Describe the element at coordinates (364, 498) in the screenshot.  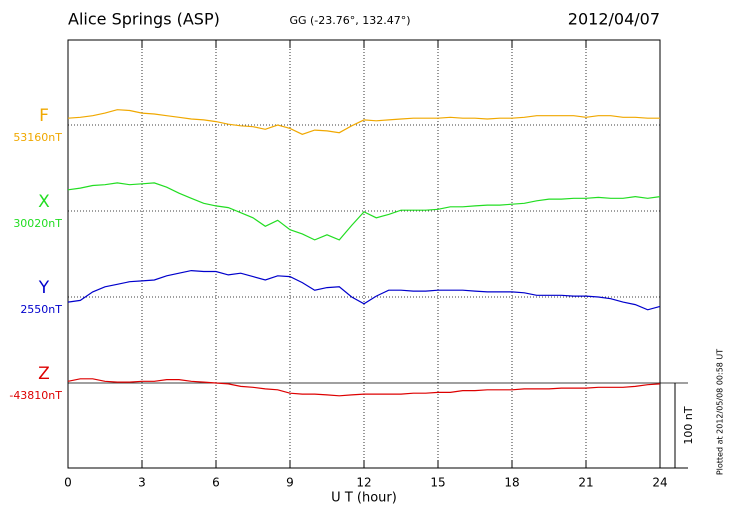
I see `x-axis-label: U T (hour)` at that location.